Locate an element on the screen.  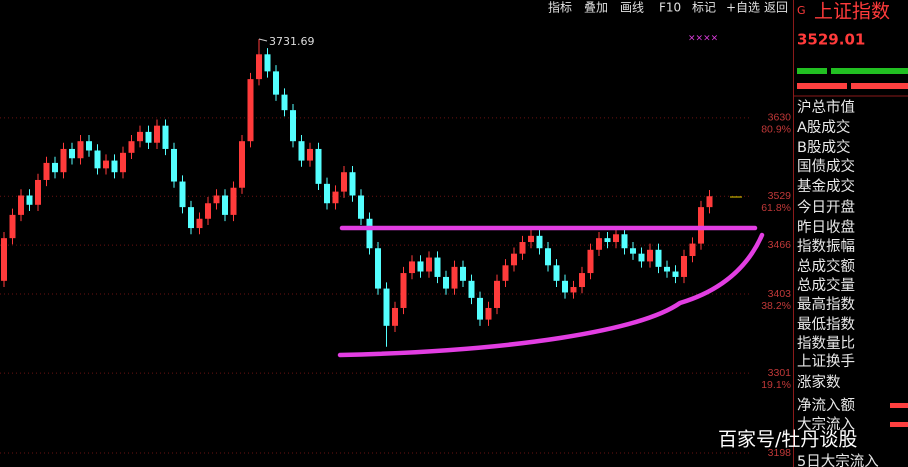
panel-field: B股成交 is located at coordinates (823, 147).